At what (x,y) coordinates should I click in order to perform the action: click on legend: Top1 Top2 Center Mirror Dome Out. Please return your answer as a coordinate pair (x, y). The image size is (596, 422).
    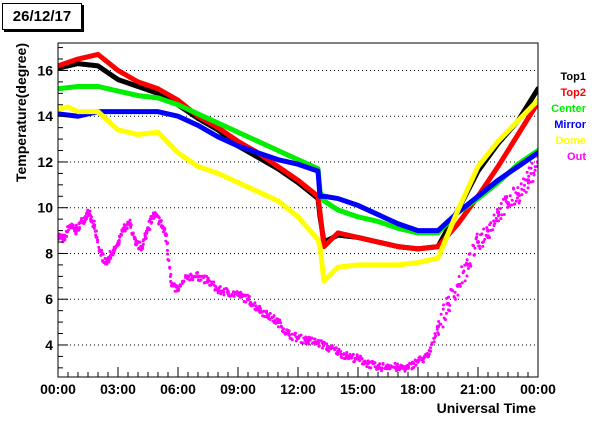
    Looking at the image, I should click on (569, 117).